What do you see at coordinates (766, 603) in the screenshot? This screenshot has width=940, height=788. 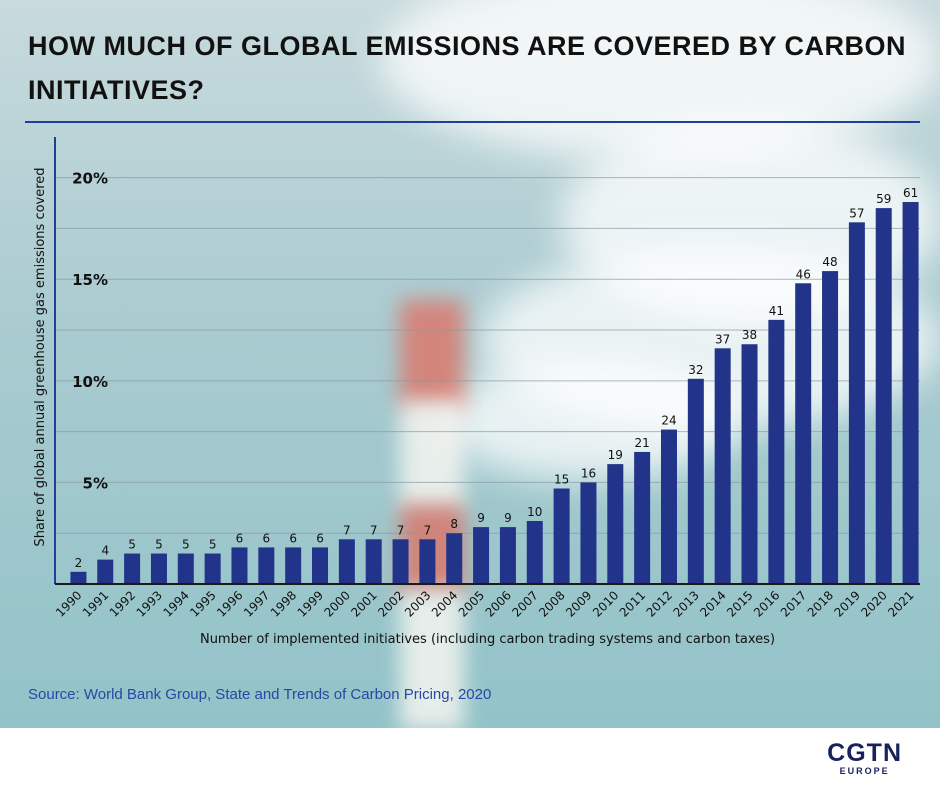 I see `x-tick-label: 2016` at bounding box center [766, 603].